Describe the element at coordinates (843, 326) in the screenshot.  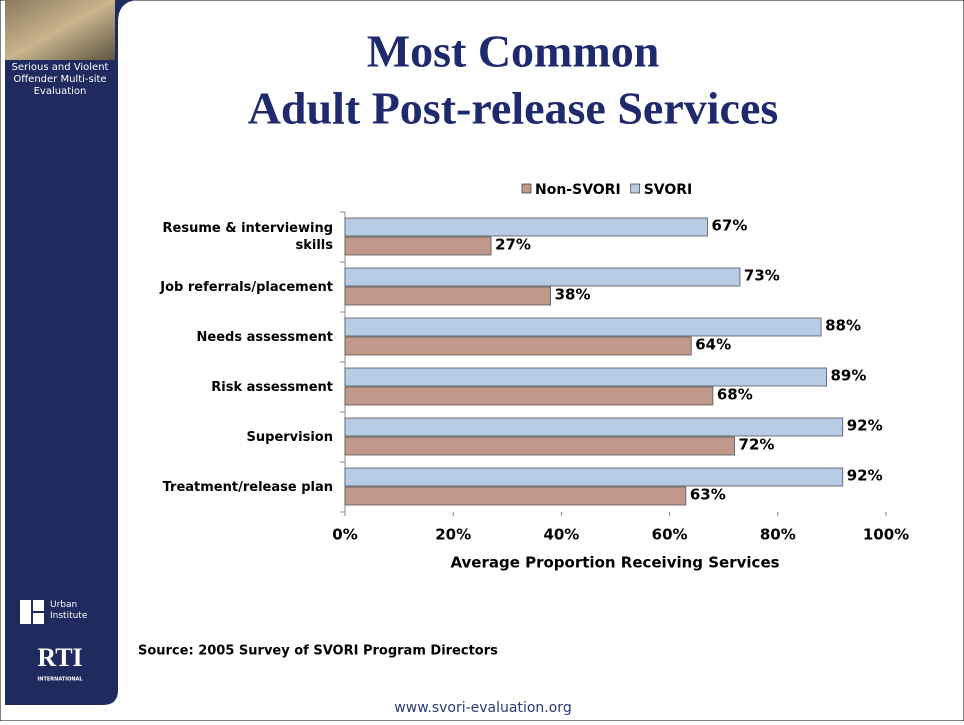
I see `value-label: 88%` at that location.